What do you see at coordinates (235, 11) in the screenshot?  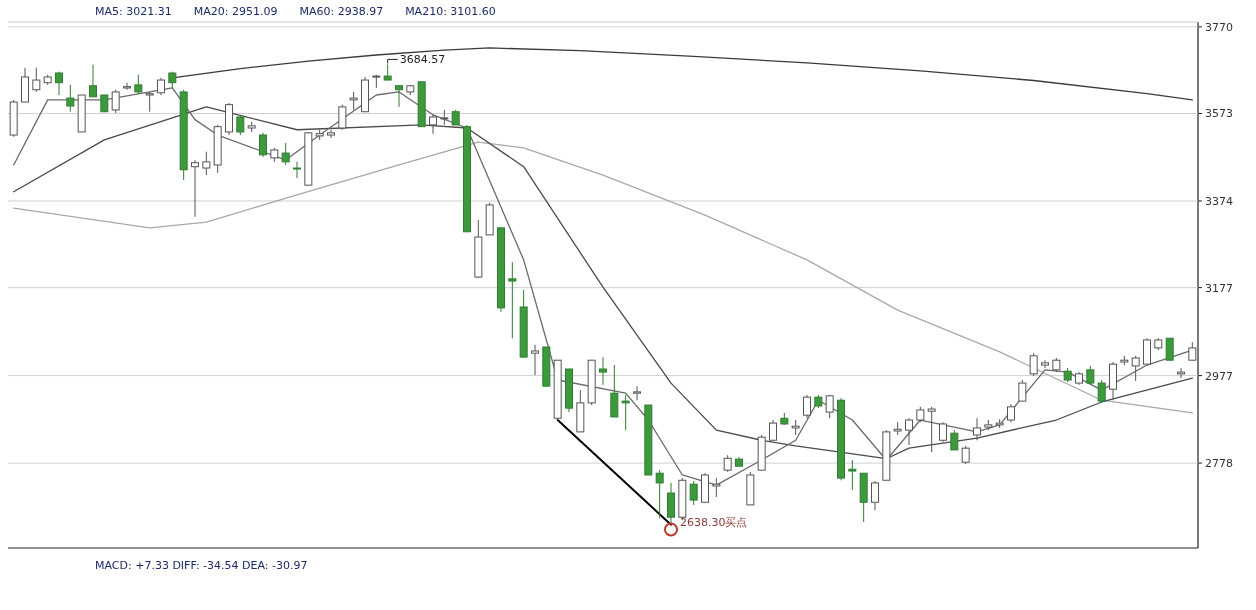 I see `text: MA20: 2951.09` at bounding box center [235, 11].